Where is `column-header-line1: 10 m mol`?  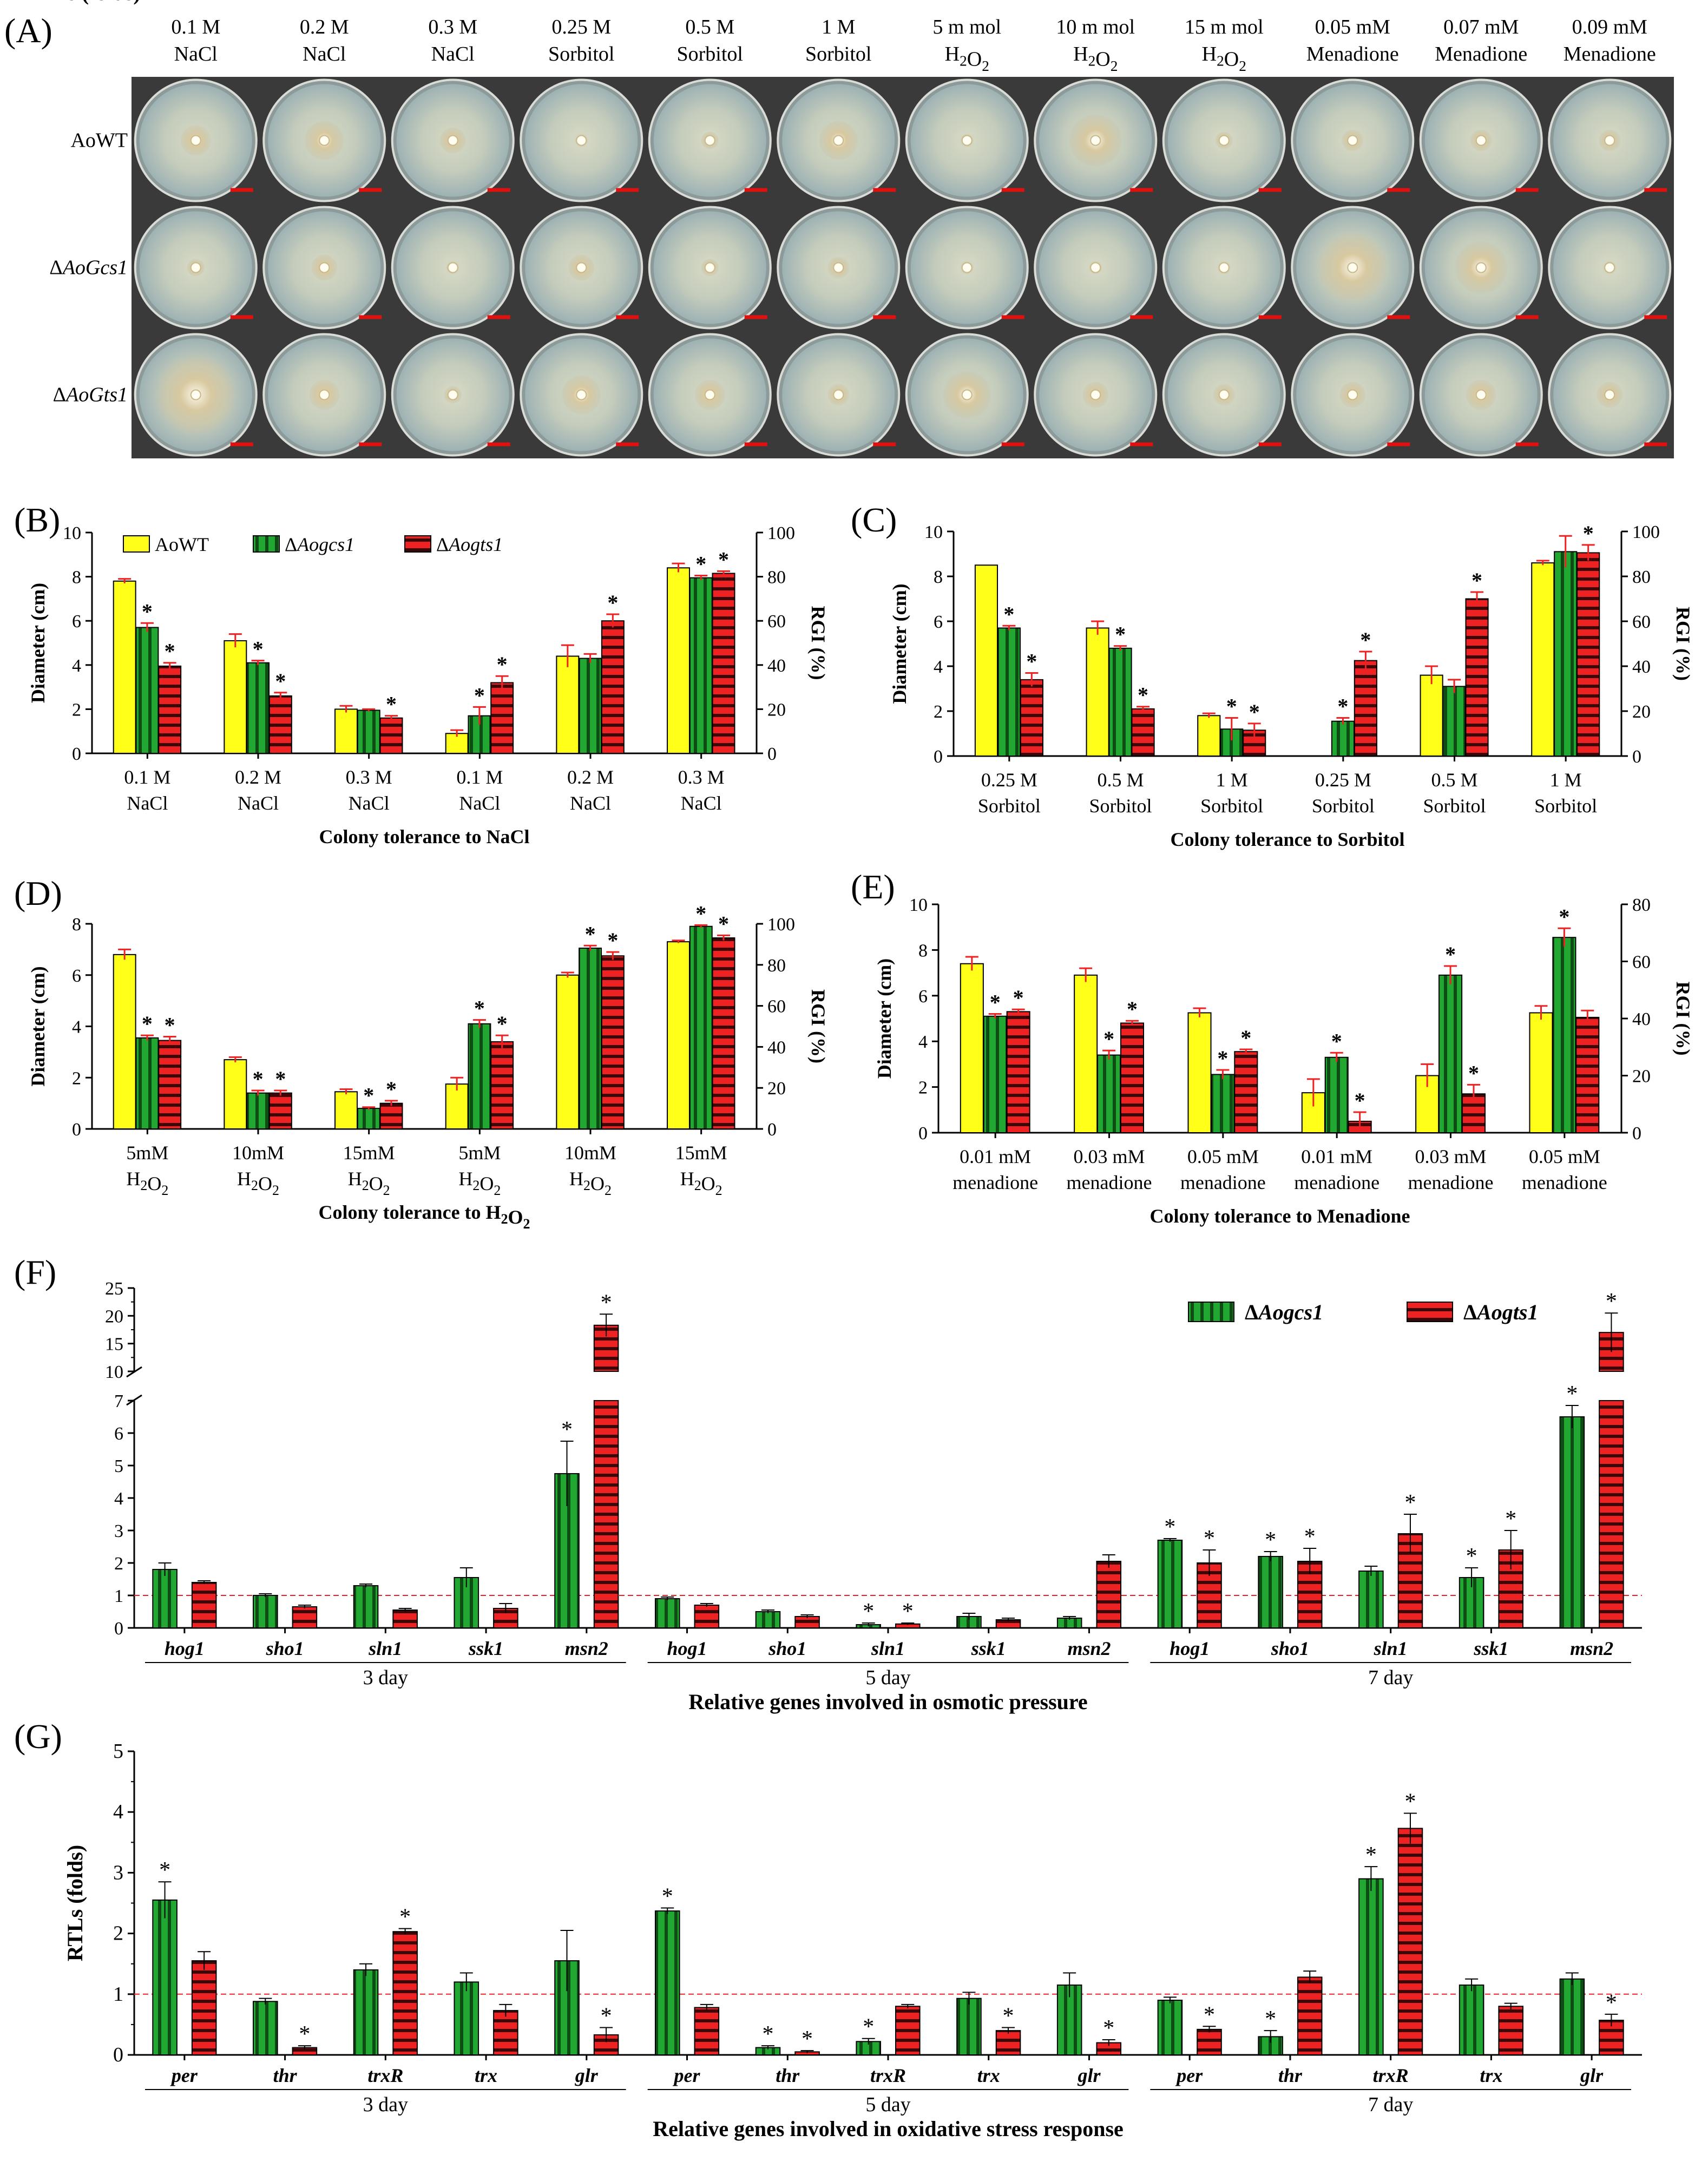 column-header-line1: 10 m mol is located at coordinates (1095, 27).